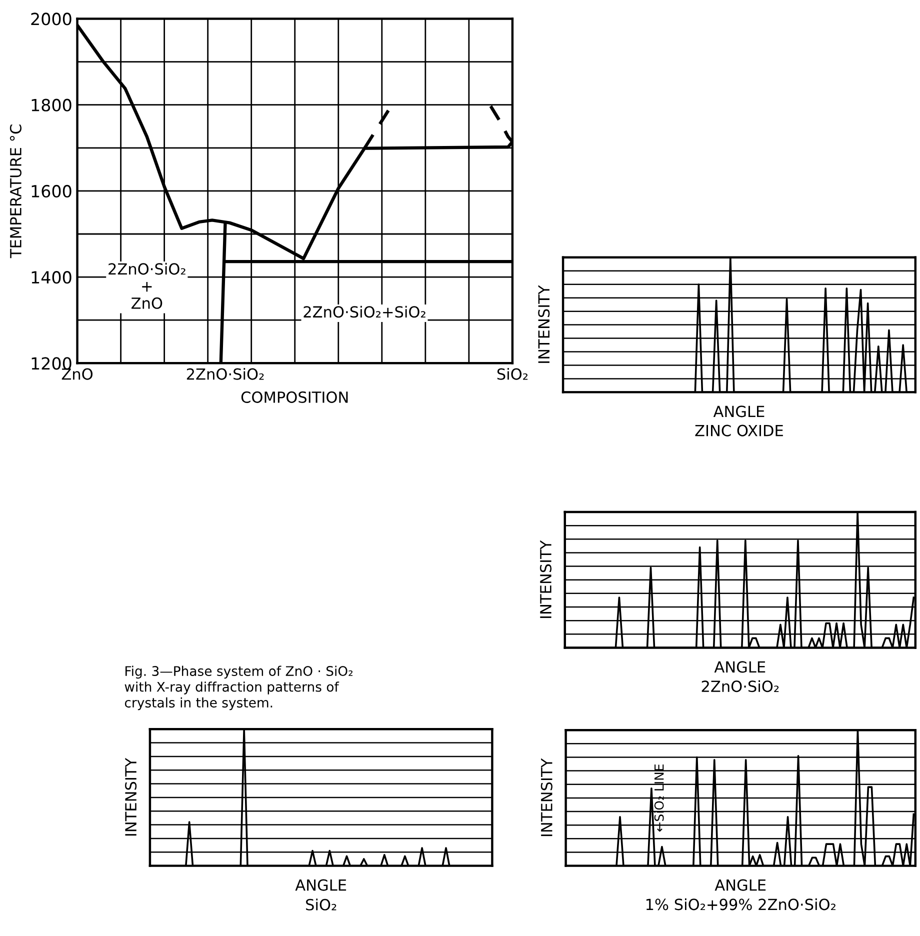 This screenshot has height=936, width=920. What do you see at coordinates (512, 374) in the screenshot?
I see `x-tick-label: SiO₂` at bounding box center [512, 374].